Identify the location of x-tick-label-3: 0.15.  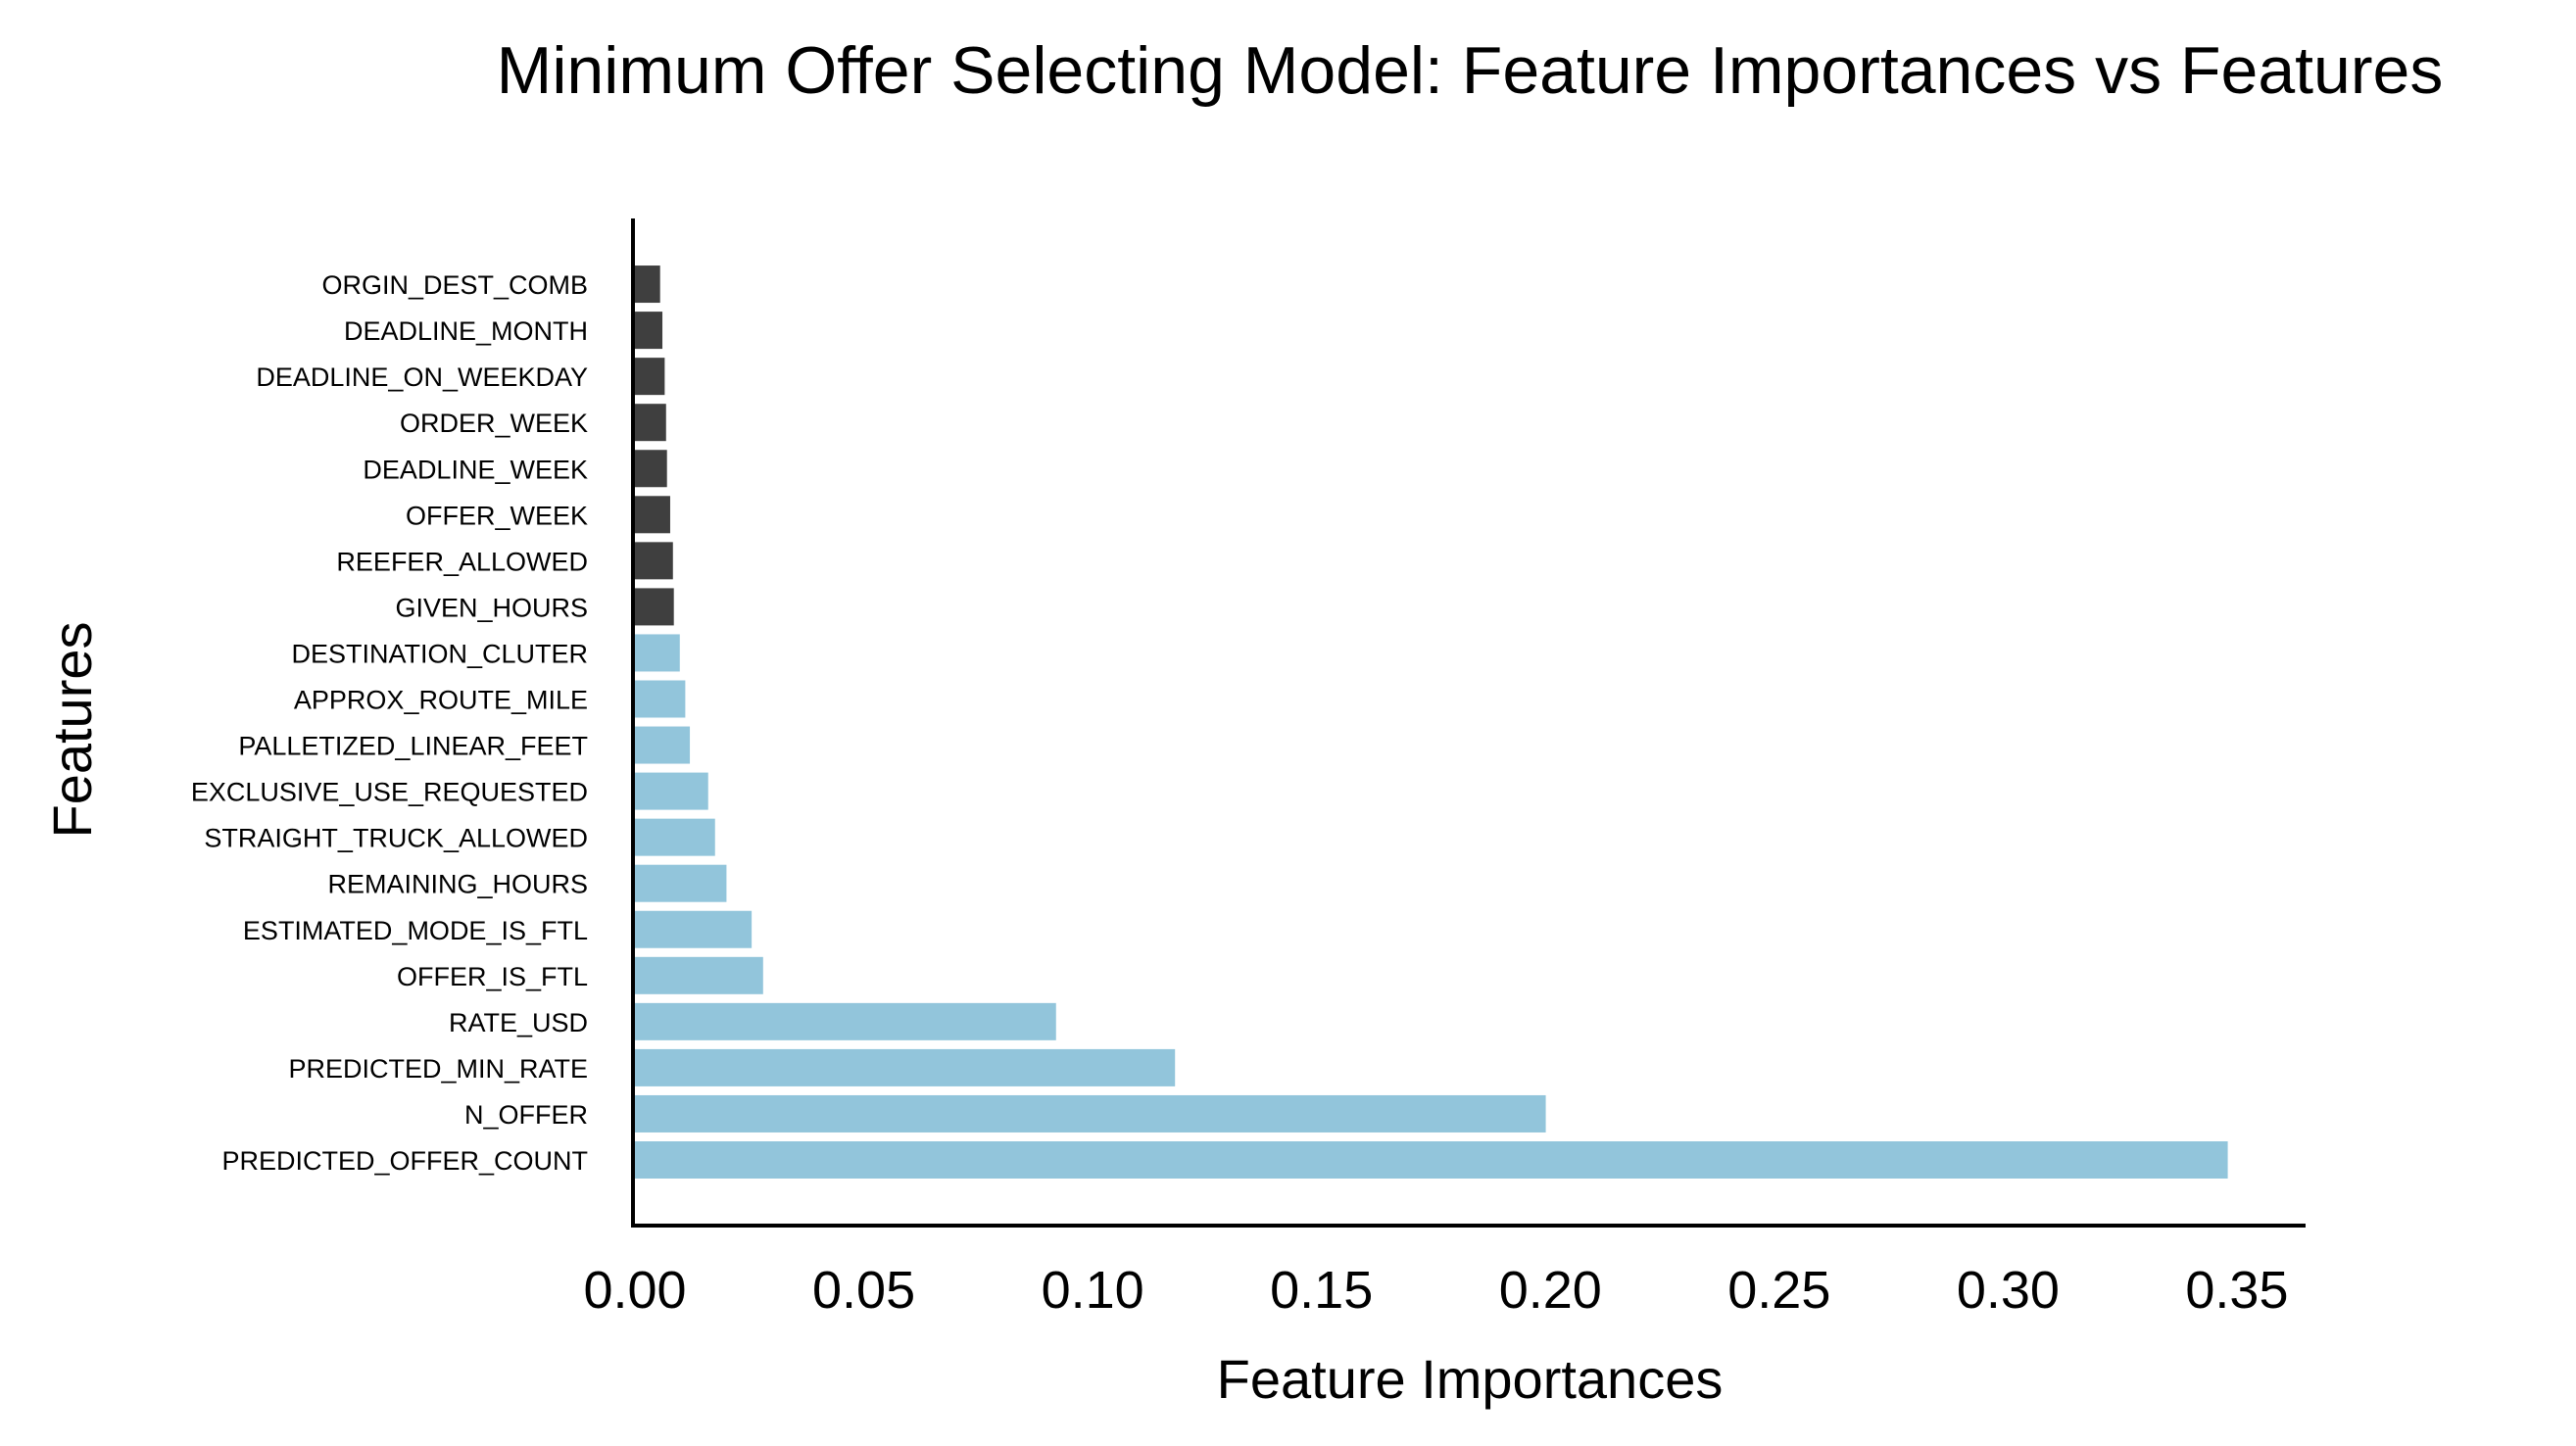
(1321, 1290).